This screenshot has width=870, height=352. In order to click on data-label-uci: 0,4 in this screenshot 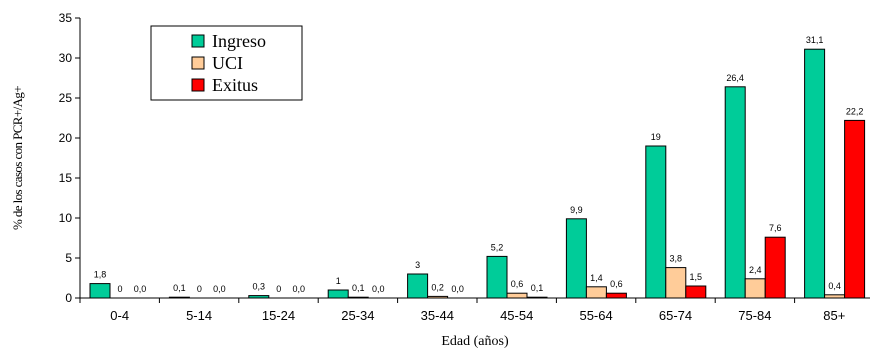, I will do `click(834, 286)`.